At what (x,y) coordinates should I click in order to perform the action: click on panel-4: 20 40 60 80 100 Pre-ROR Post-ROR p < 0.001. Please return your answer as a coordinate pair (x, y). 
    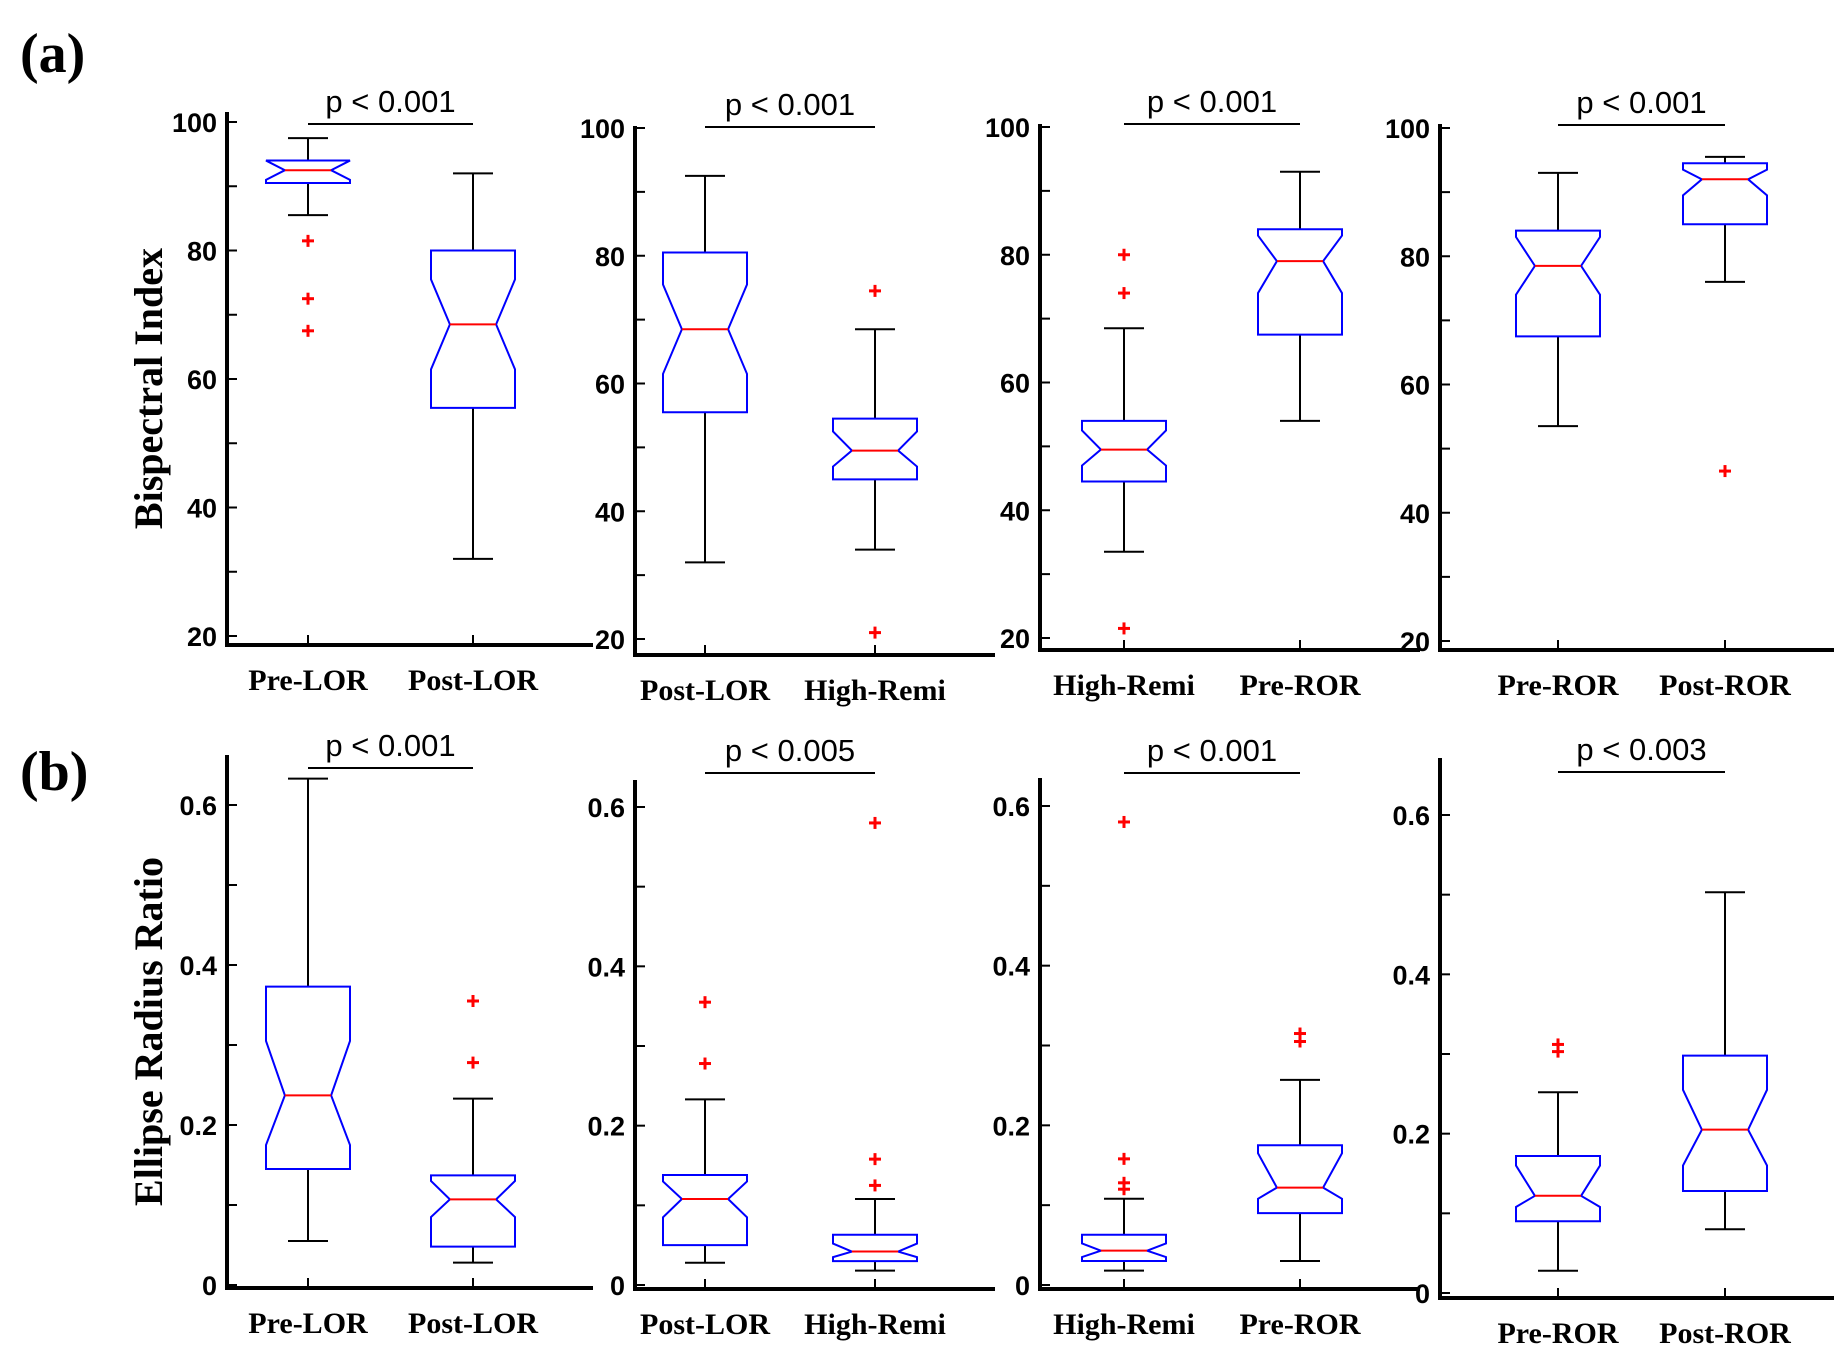
    Looking at the image, I should click on (1609, 393).